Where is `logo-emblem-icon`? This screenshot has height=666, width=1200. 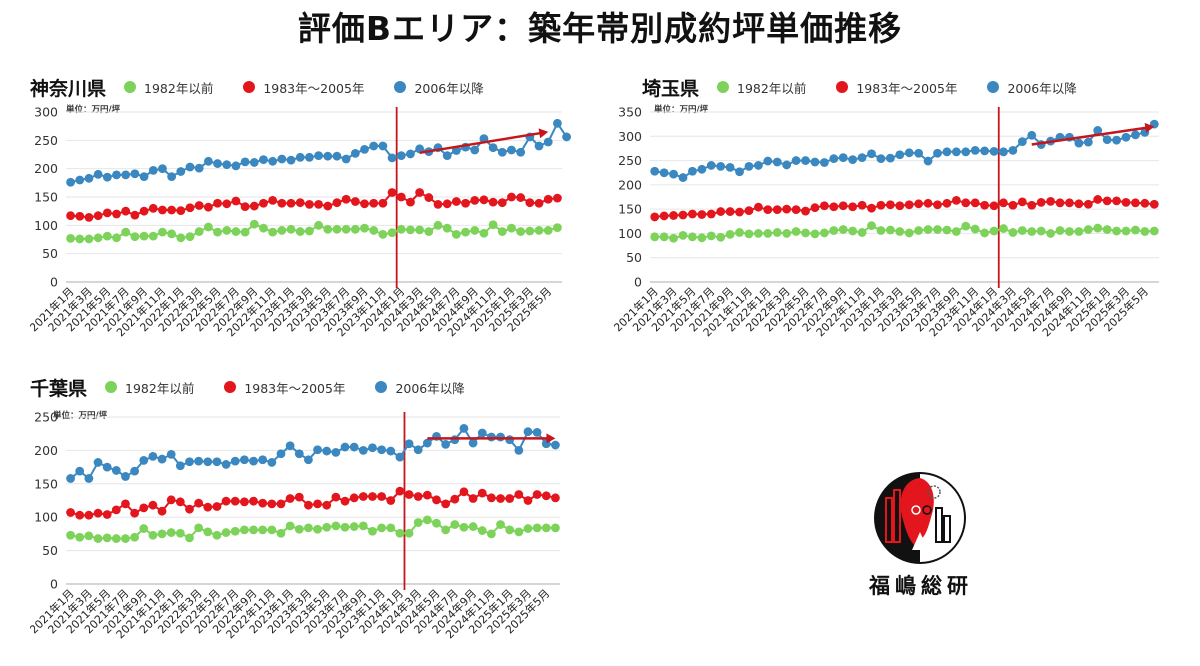
logo-emblem-icon is located at coordinates (920, 518).